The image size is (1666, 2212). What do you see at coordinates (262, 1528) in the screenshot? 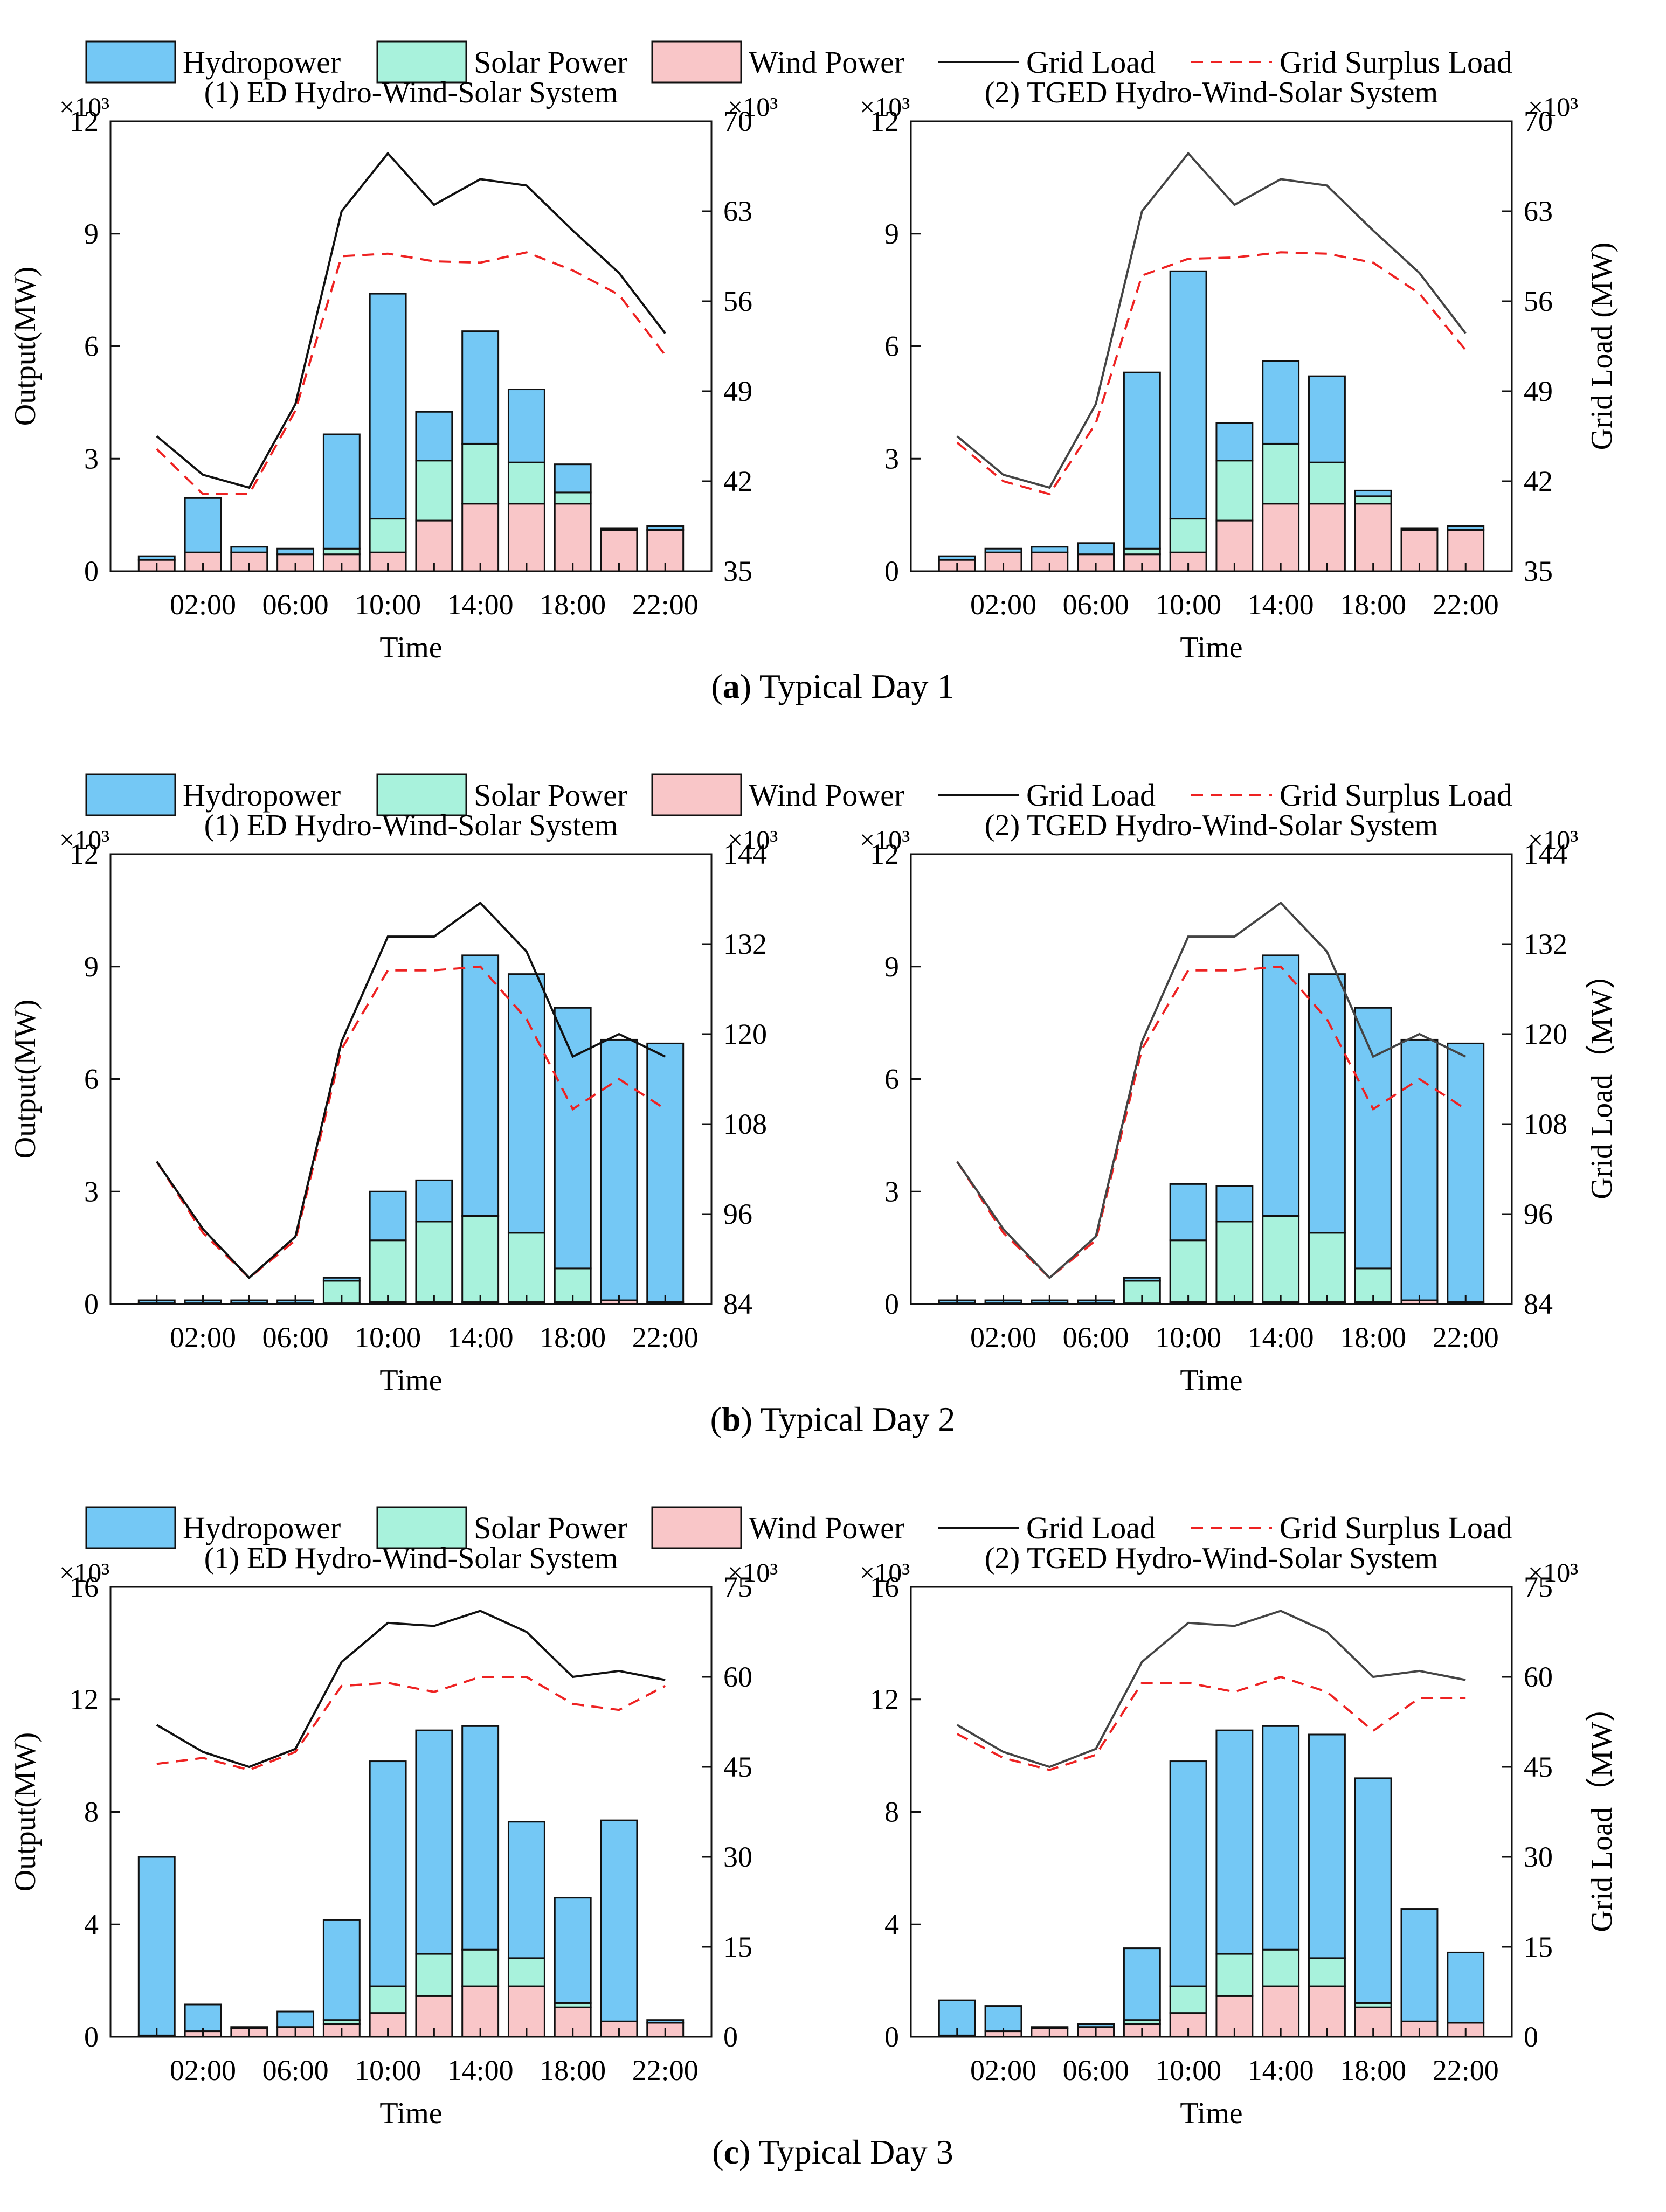
I see `legend-label-hydro: Hydropower` at bounding box center [262, 1528].